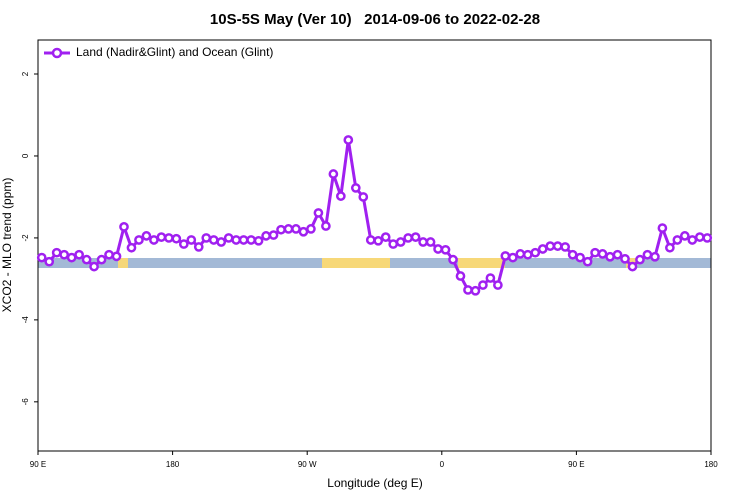 This screenshot has width=750, height=500. Describe the element at coordinates (25, 73) in the screenshot. I see `y-tick-label: 2` at that location.